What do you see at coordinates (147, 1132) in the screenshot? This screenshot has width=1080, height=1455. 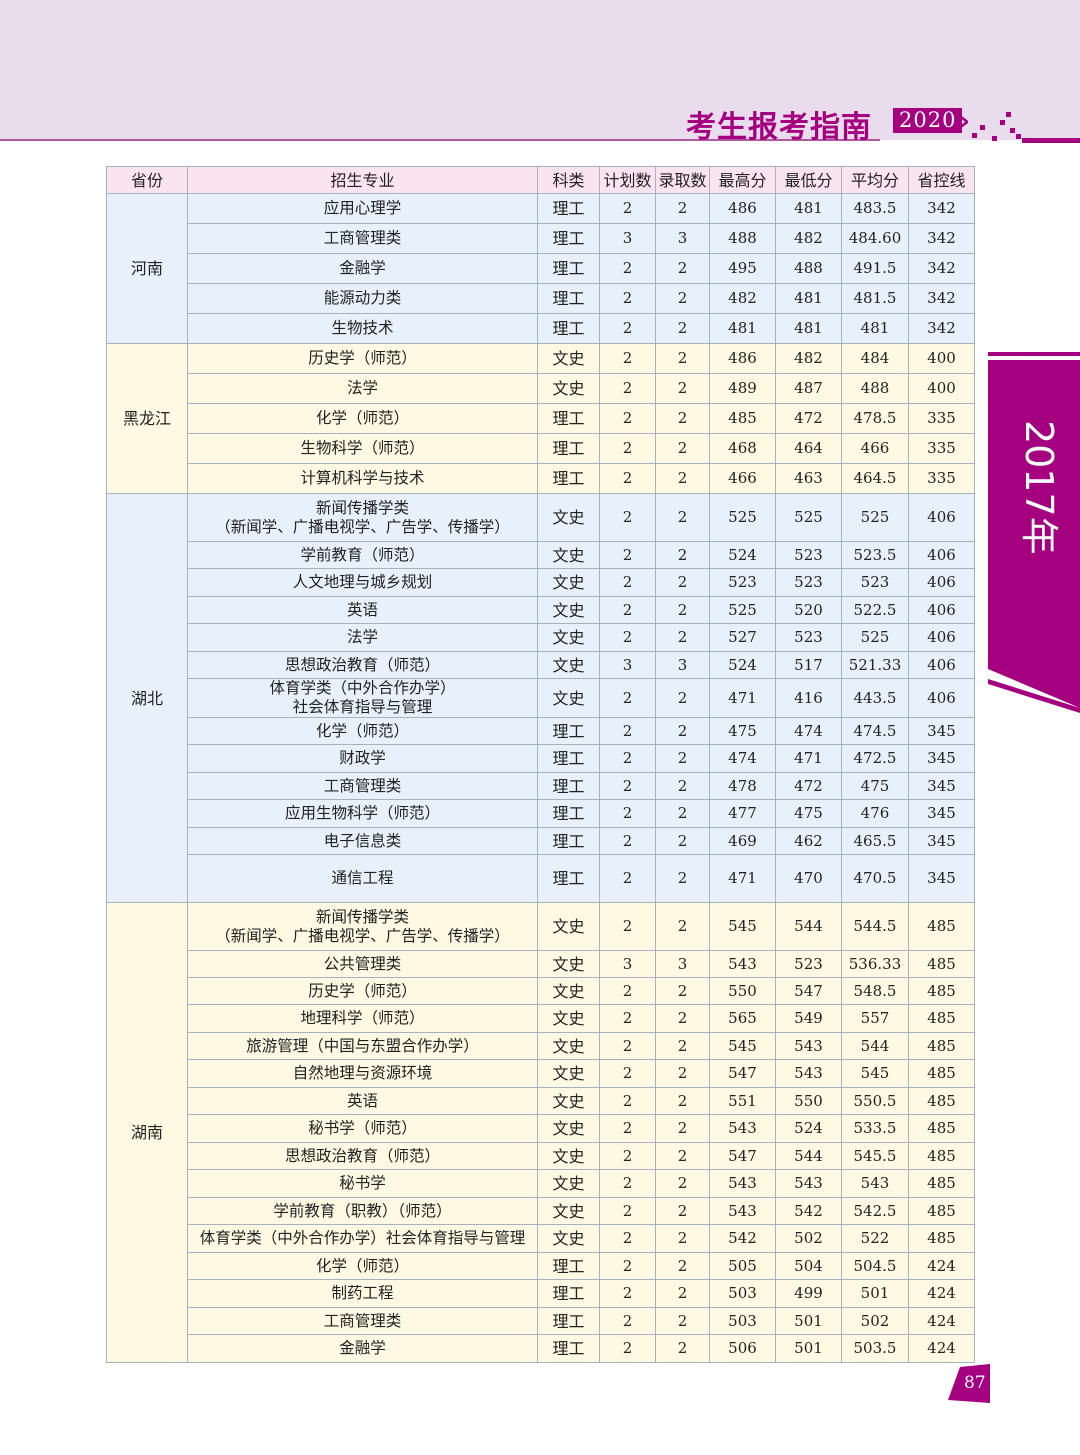 I see `province-cell: 湖南` at bounding box center [147, 1132].